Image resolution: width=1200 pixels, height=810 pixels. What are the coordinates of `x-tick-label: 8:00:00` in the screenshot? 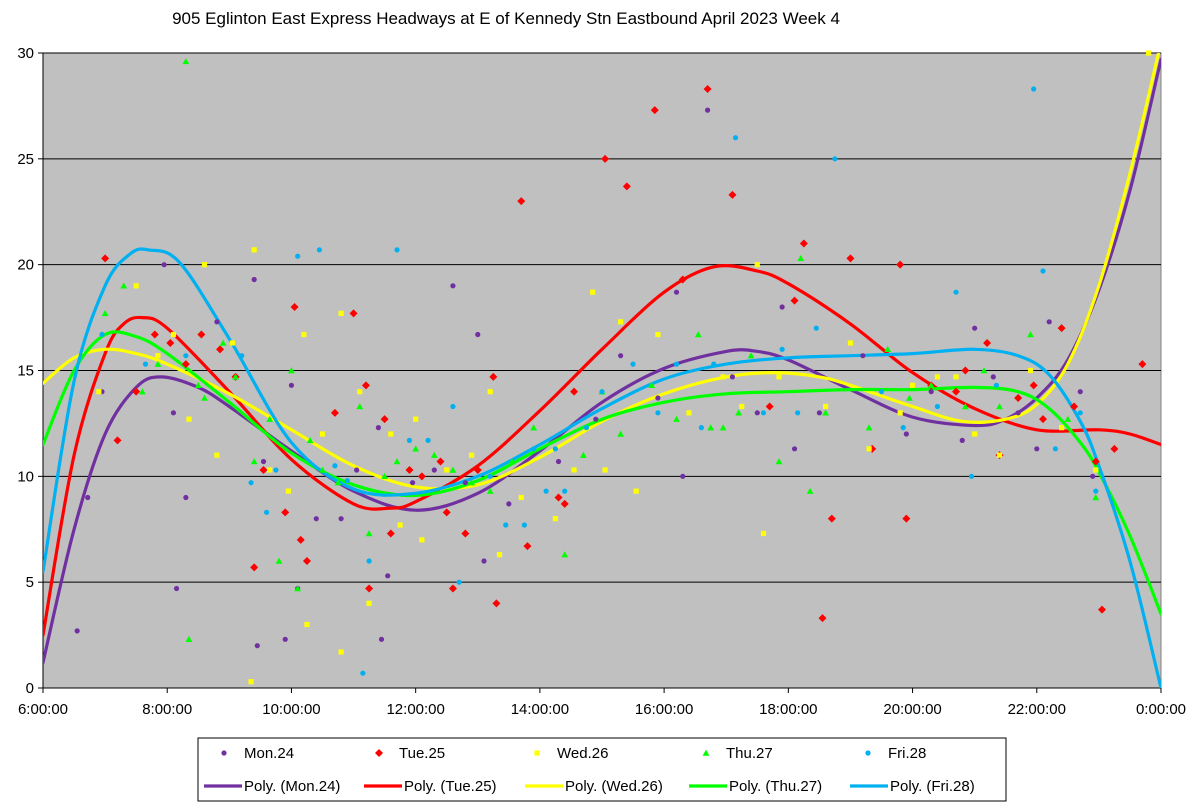 It's located at (167, 709).